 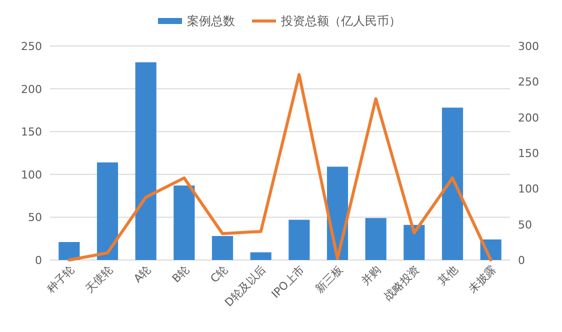 I want to click on x-tick-label: A轮, so click(x=142, y=274).